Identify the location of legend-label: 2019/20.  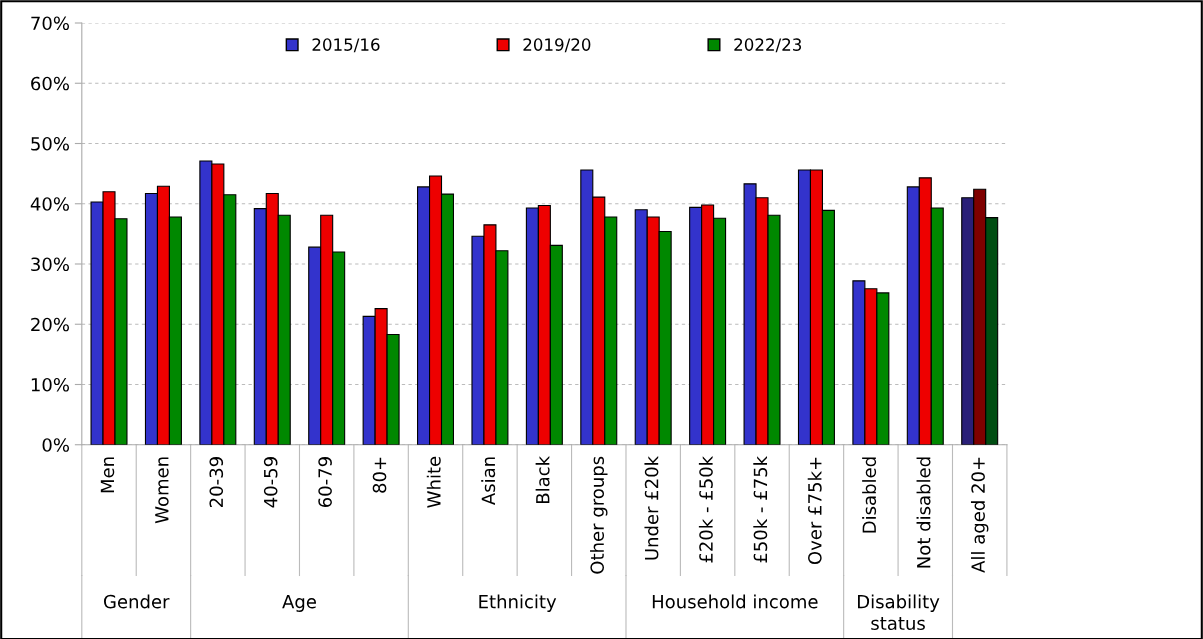
(557, 45).